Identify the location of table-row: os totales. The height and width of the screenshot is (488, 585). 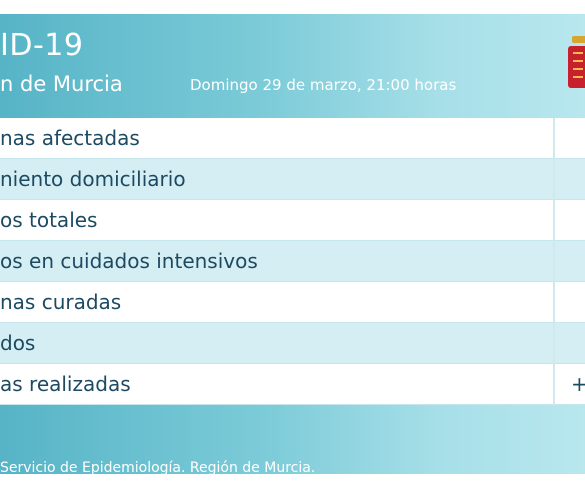
(292, 220).